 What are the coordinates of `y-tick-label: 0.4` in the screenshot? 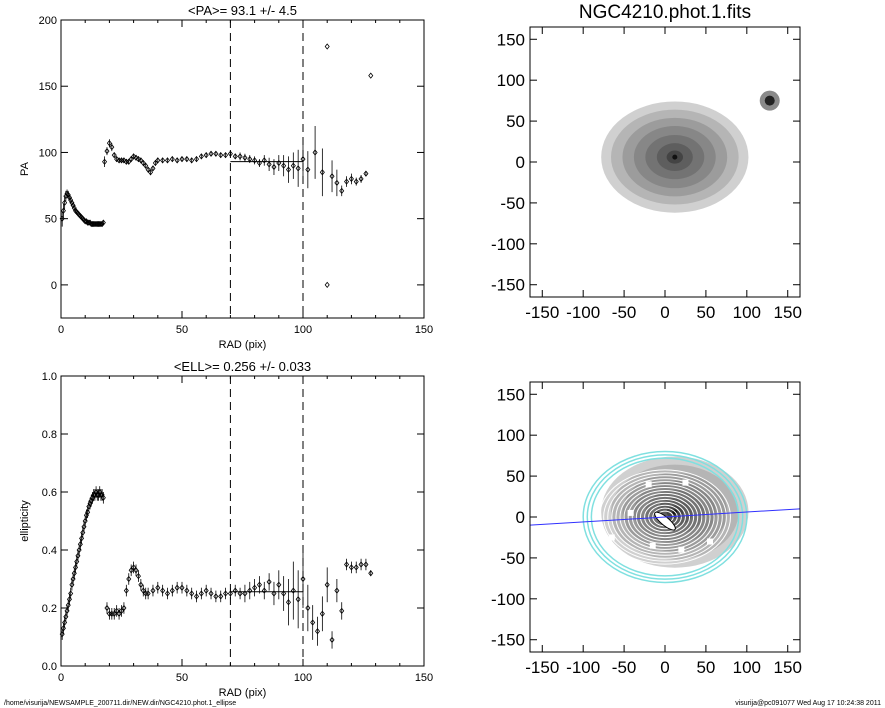 It's located at (49, 551).